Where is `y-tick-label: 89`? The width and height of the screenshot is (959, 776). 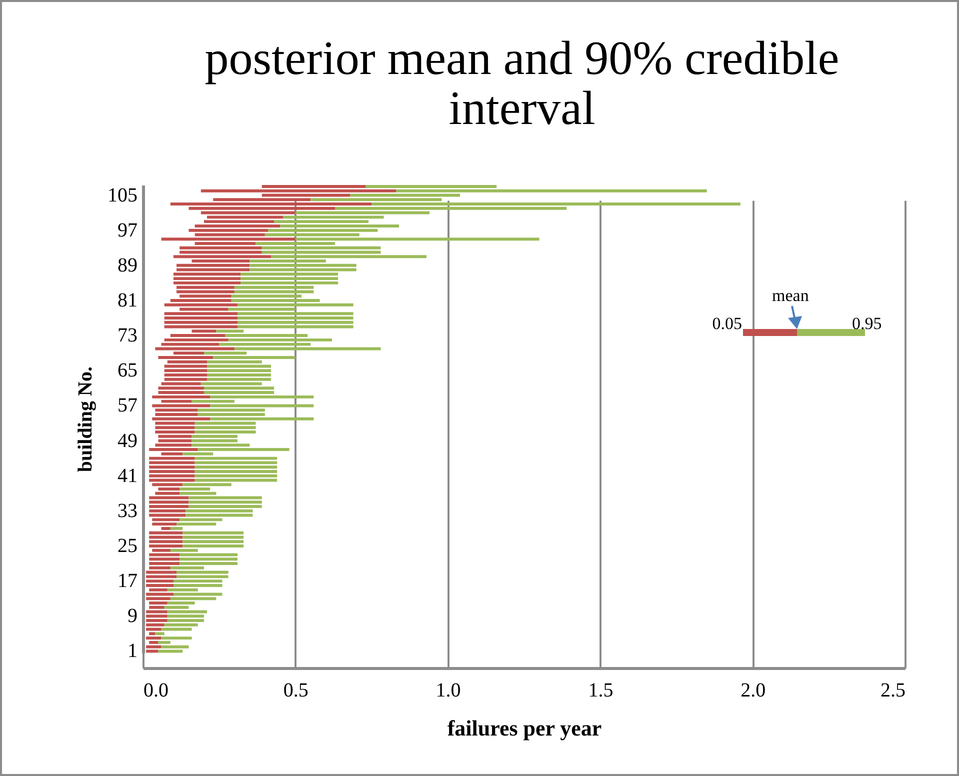 y-tick-label: 89 is located at coordinates (128, 265).